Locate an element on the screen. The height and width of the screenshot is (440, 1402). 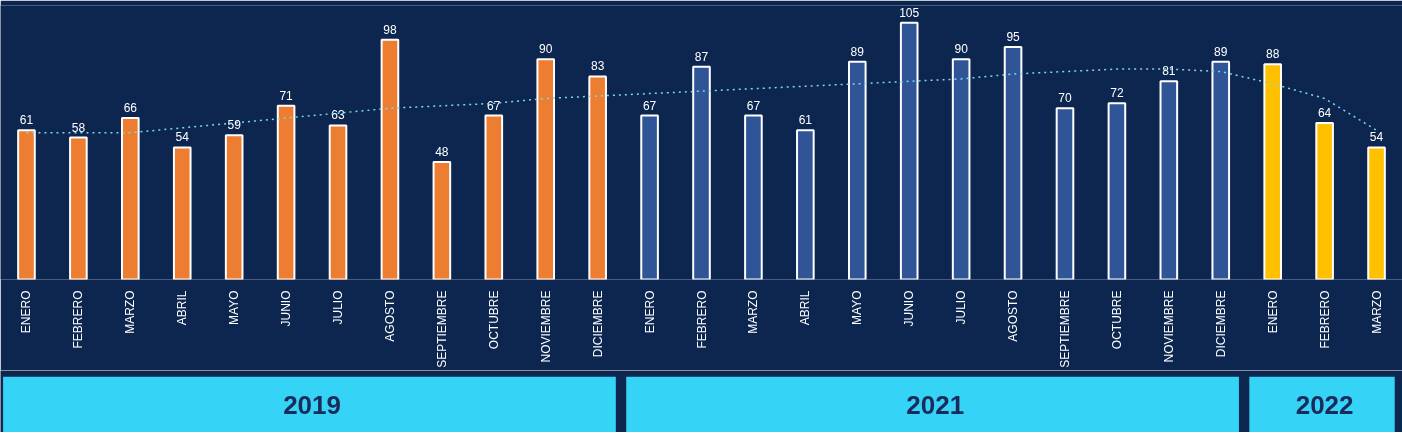
data-label: 71 is located at coordinates (286, 95).